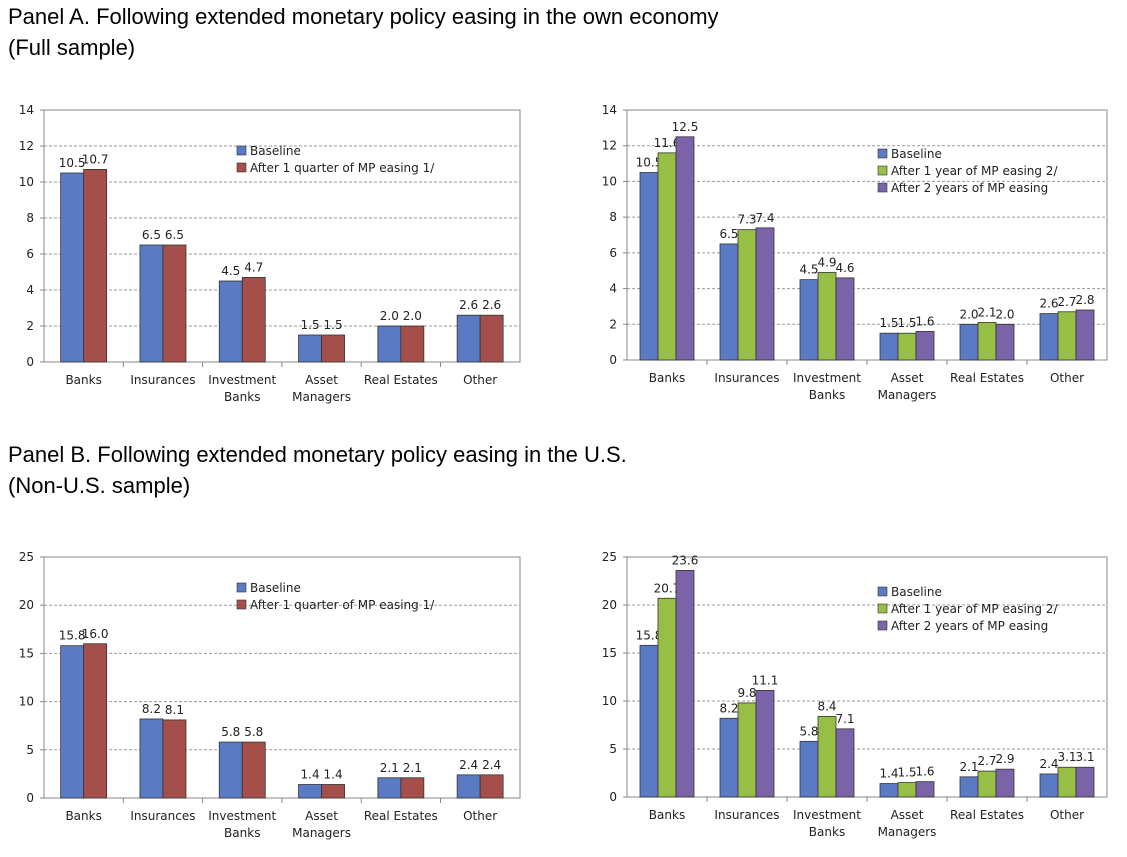 This screenshot has width=1127, height=857. Describe the element at coordinates (685, 560) in the screenshot. I see `data-label: 23.6` at that location.